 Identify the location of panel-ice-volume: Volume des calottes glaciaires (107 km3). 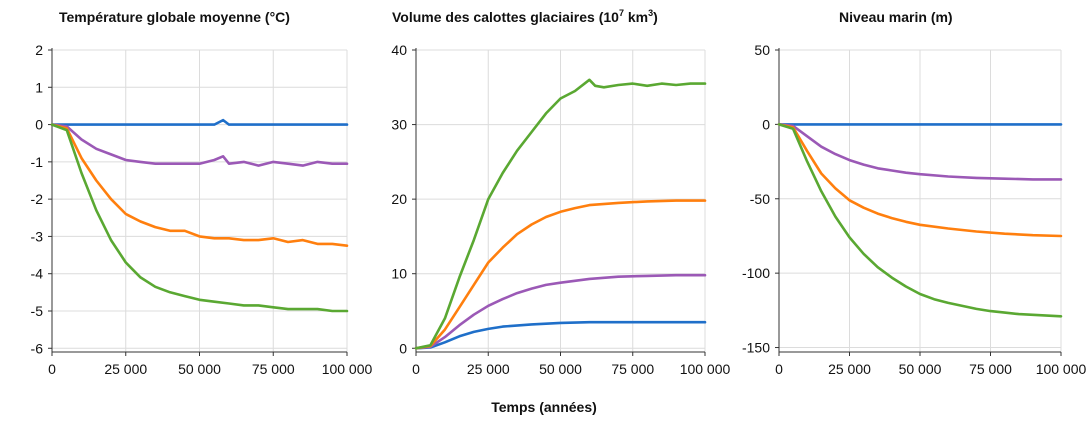
(525, 16).